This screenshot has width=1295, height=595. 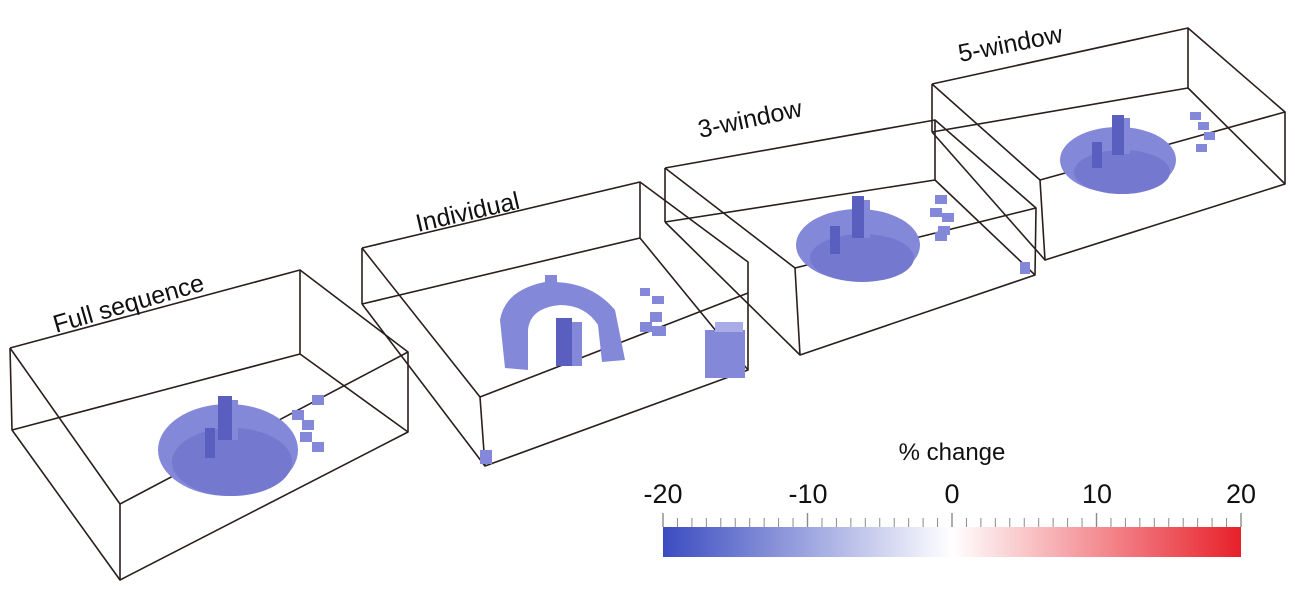 What do you see at coordinates (1011, 44) in the screenshot?
I see `panel-label-5-window: 5-window` at bounding box center [1011, 44].